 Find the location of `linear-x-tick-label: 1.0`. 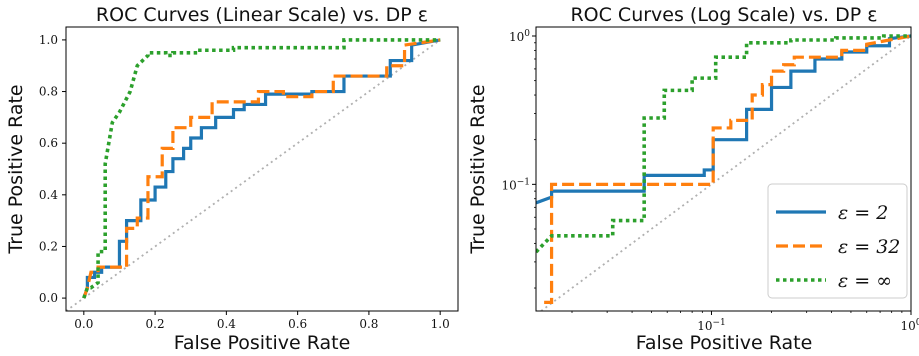

linear-x-tick-label: 1.0 is located at coordinates (440, 324).